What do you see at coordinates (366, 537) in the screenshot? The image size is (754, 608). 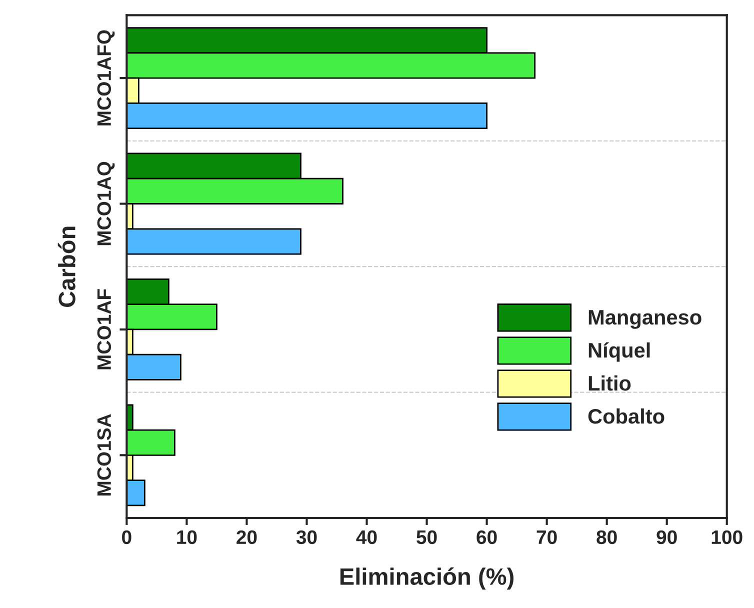 I see `x-tick-label: 40` at bounding box center [366, 537].